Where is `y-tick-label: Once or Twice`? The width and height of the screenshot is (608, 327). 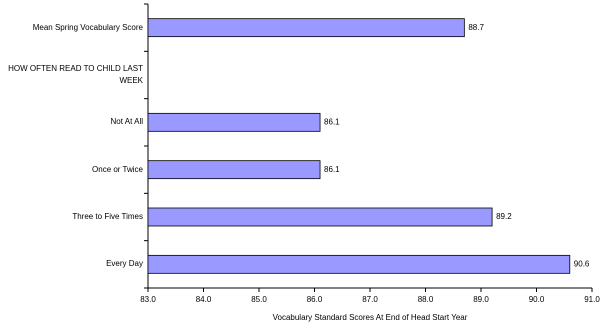 y-tick-label: Once or Twice is located at coordinates (117, 169).